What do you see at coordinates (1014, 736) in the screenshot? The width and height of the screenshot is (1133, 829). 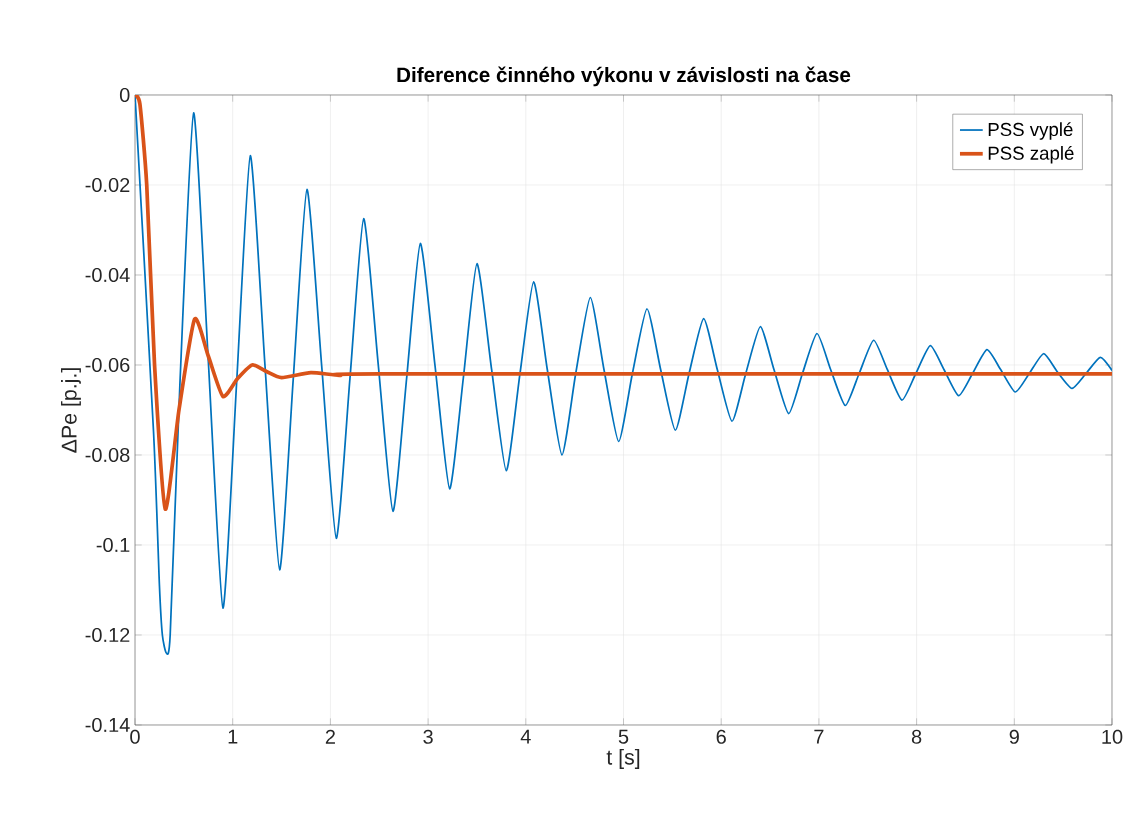 I see `x-tick-label: 9` at bounding box center [1014, 736].